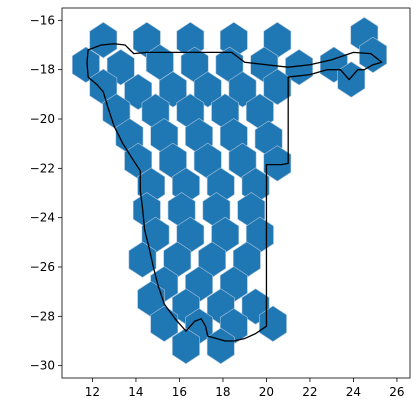 Image resolution: width=419 pixels, height=413 pixels. I want to click on x-tick-label: 12, so click(92, 392).